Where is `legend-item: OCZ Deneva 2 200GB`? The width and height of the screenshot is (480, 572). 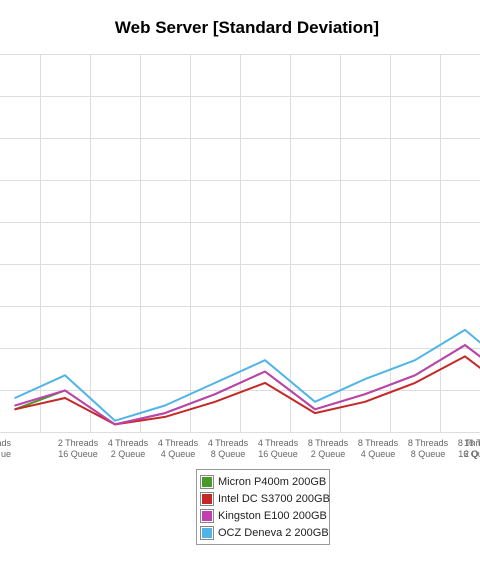
legend-item: OCZ Deneva 2 200GB is located at coordinates (264, 532).